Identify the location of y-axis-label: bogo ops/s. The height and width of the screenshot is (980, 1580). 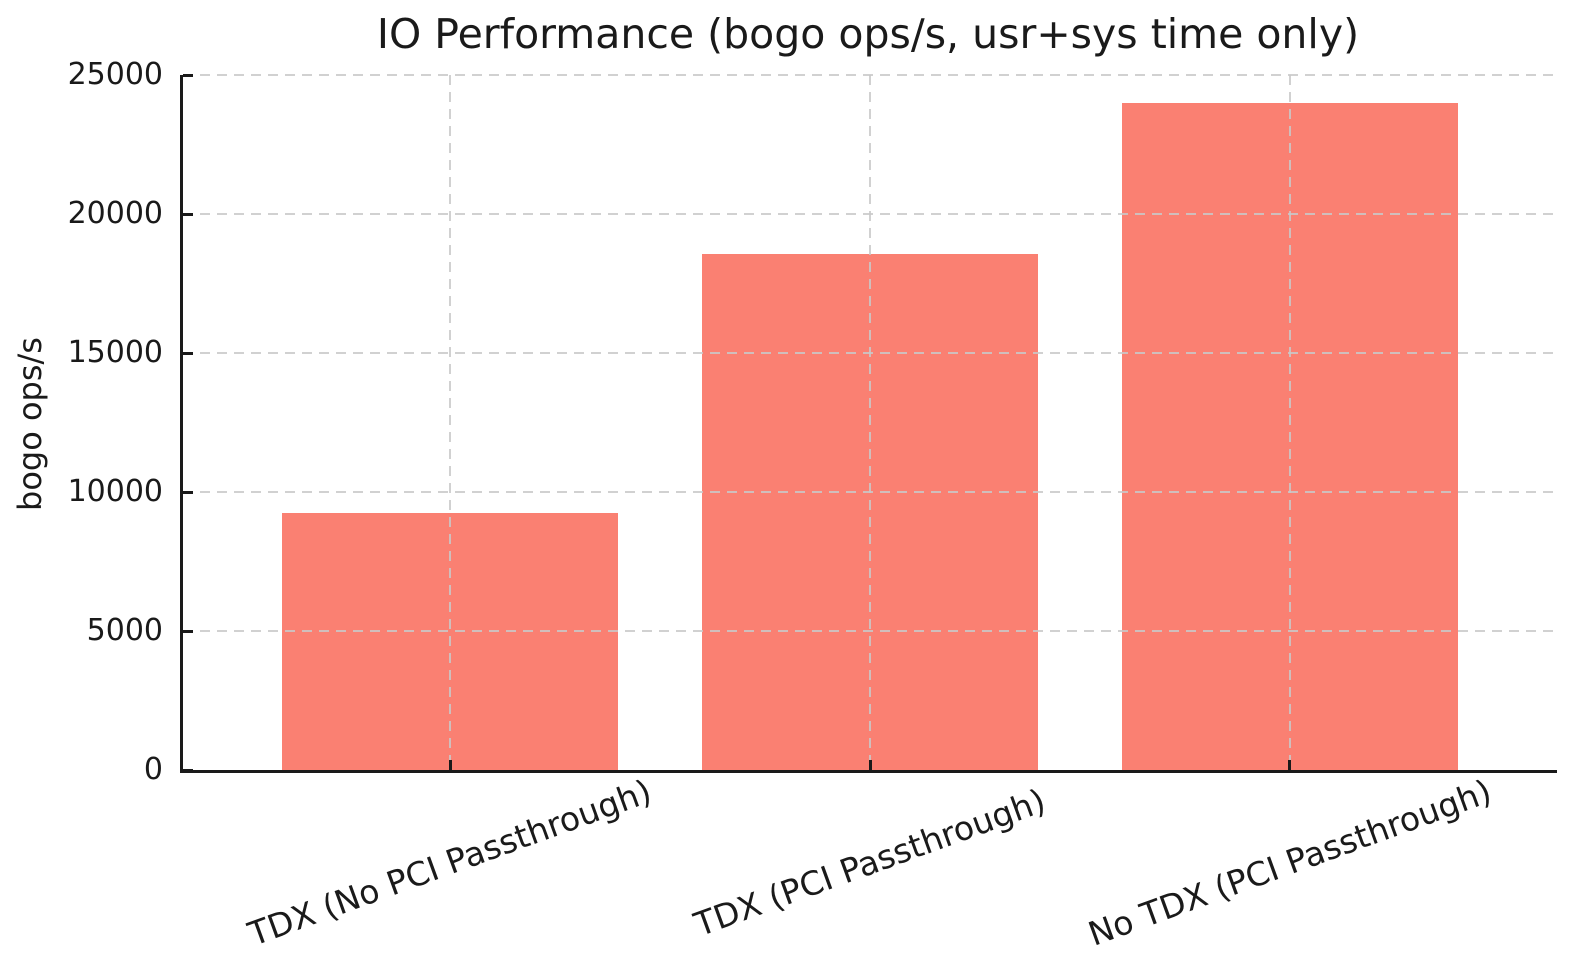
(30, 424).